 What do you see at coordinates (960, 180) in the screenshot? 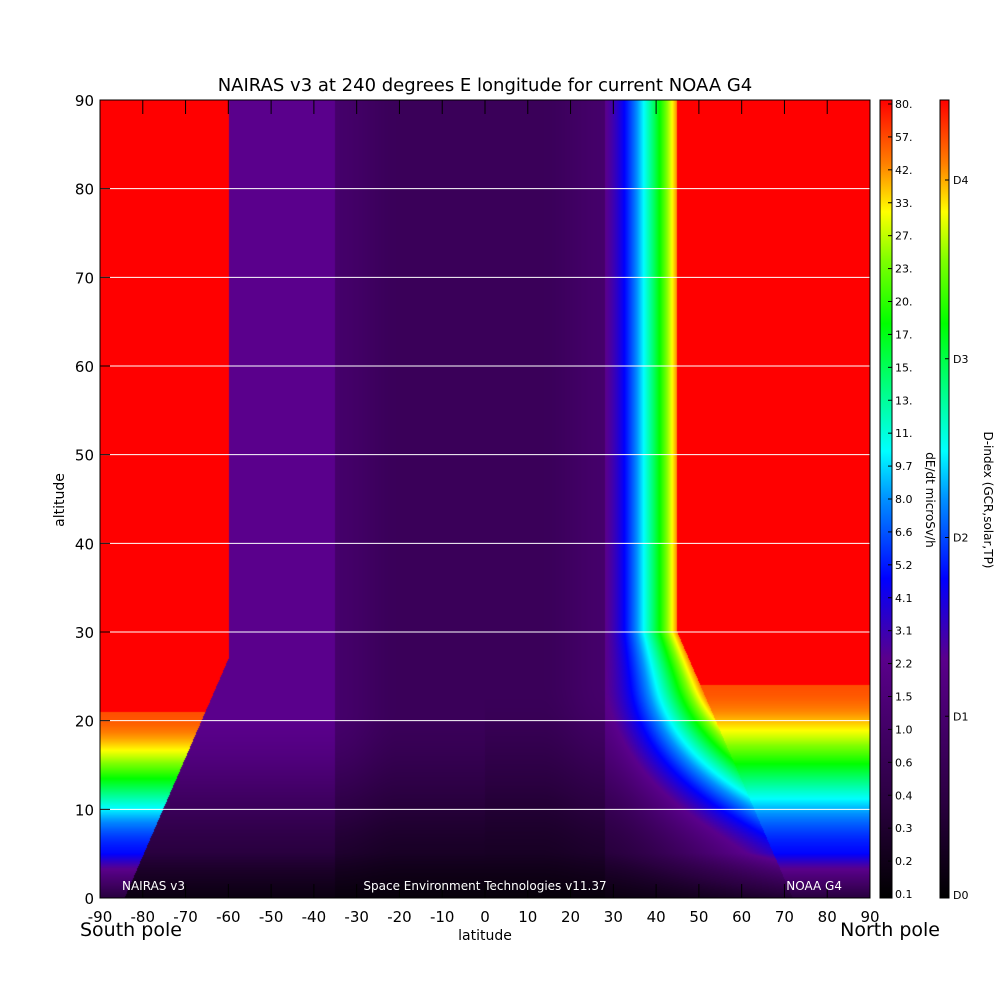
I see `dindex-tick-label: D4` at bounding box center [960, 180].